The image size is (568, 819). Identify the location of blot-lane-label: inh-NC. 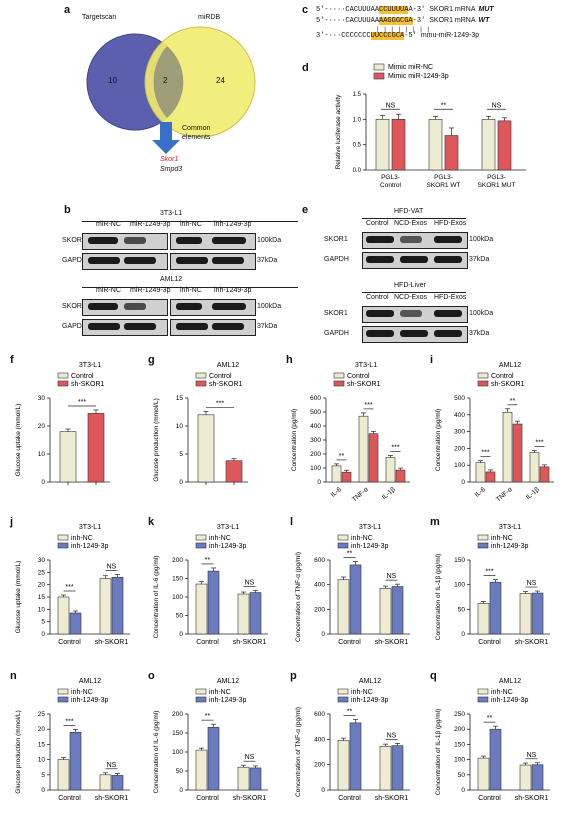
(191, 224).